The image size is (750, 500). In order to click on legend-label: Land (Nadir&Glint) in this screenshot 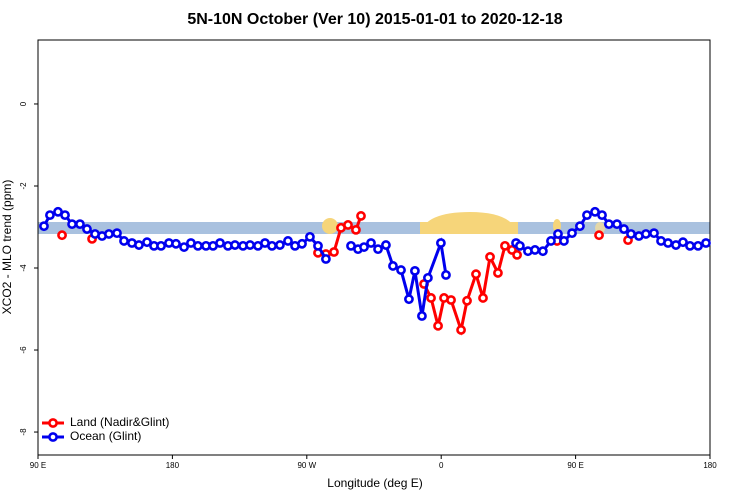, I will do `click(119, 422)`.